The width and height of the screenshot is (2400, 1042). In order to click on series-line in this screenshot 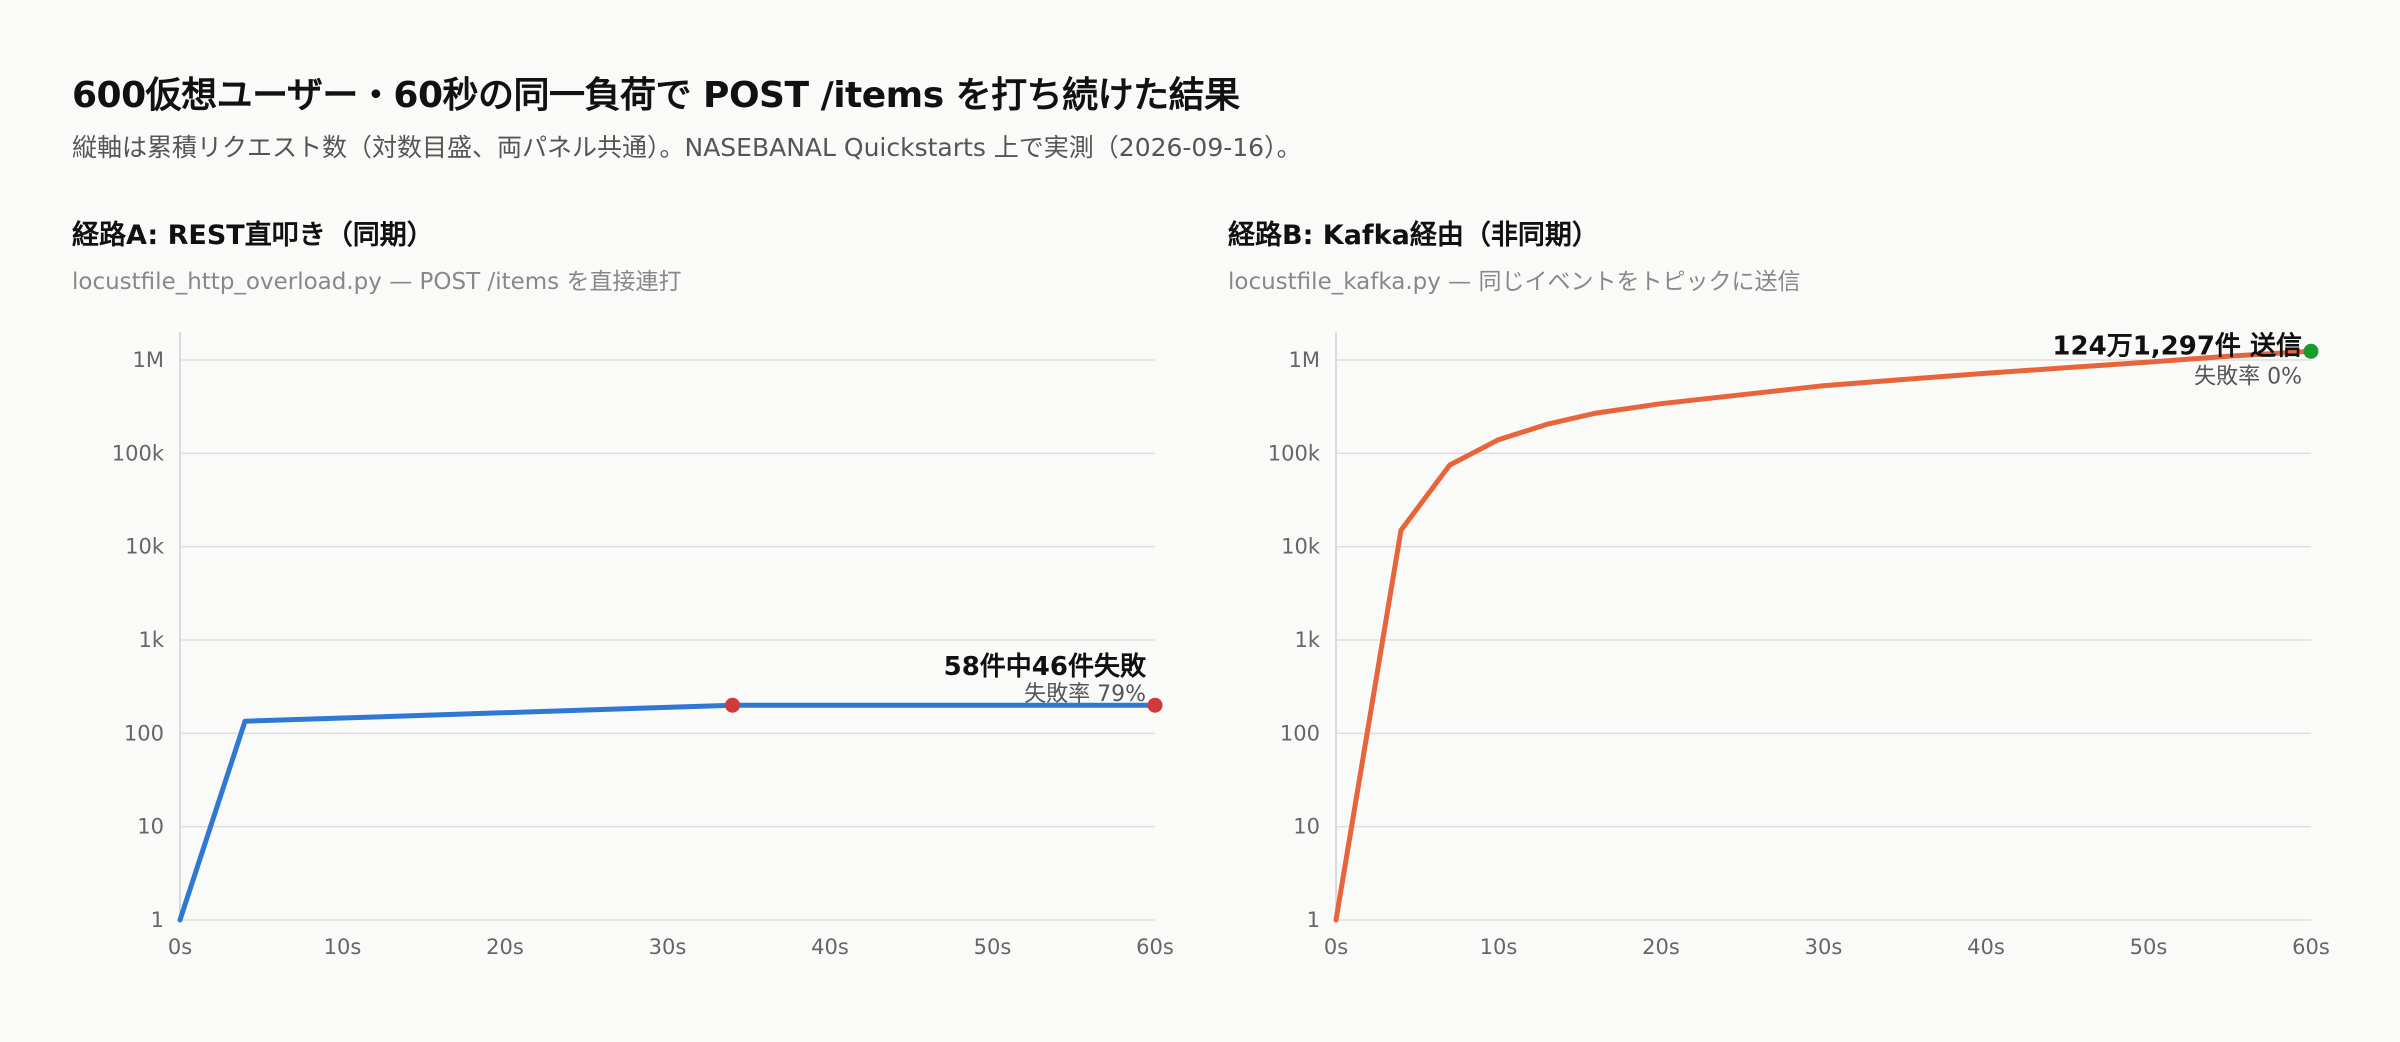, I will do `click(667, 812)`.